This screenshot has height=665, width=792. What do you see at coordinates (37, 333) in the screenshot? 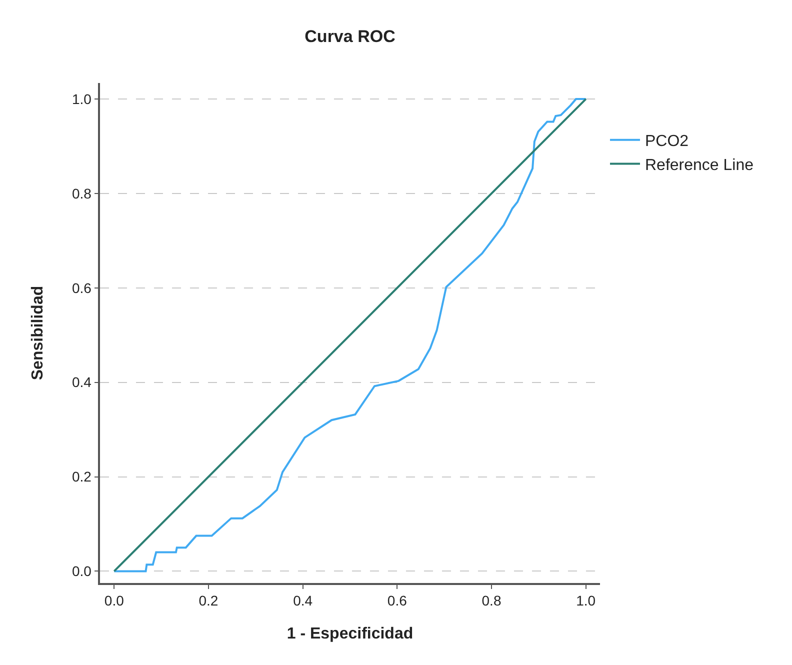
I see `y-axis-title: Sensibilidad` at bounding box center [37, 333].